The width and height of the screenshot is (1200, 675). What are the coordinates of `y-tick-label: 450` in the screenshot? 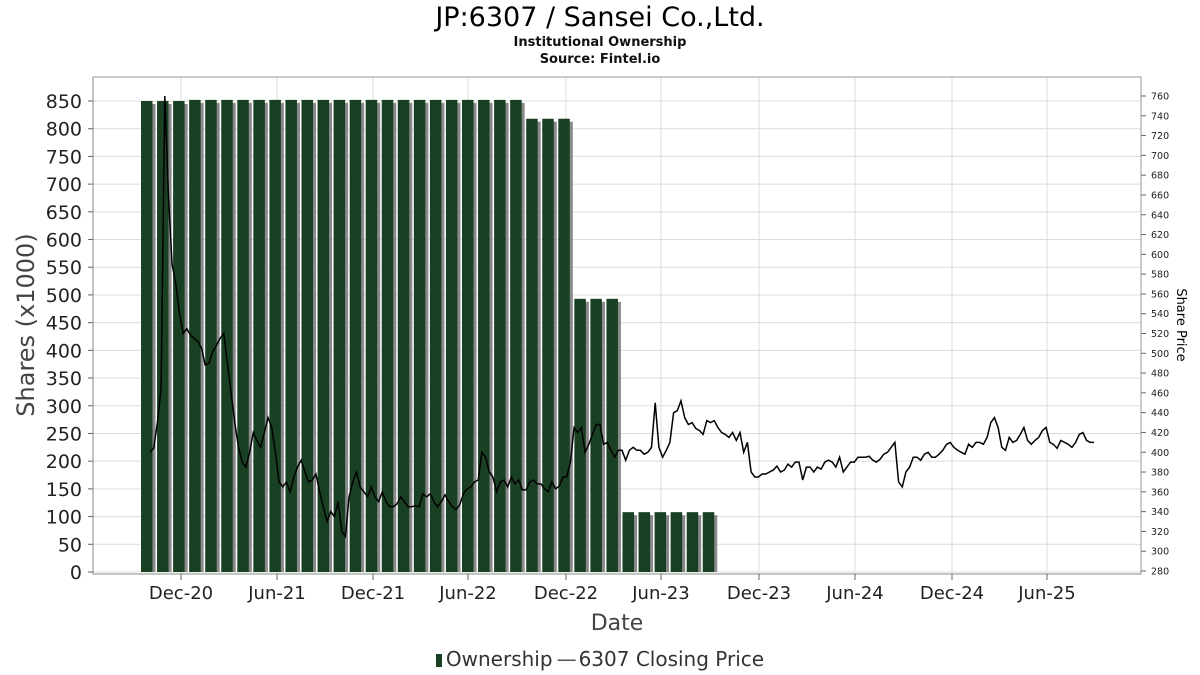 It's located at (64, 324).